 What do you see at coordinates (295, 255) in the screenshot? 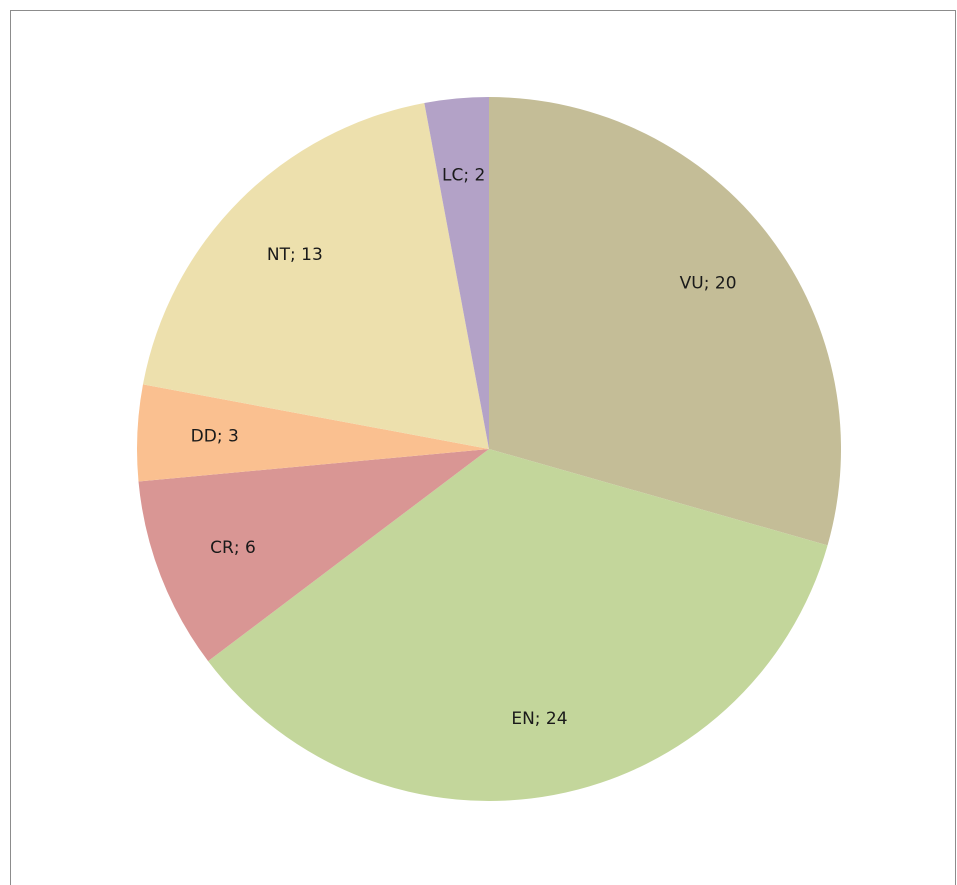
I see `data-label-nt: NT; 13` at bounding box center [295, 255].